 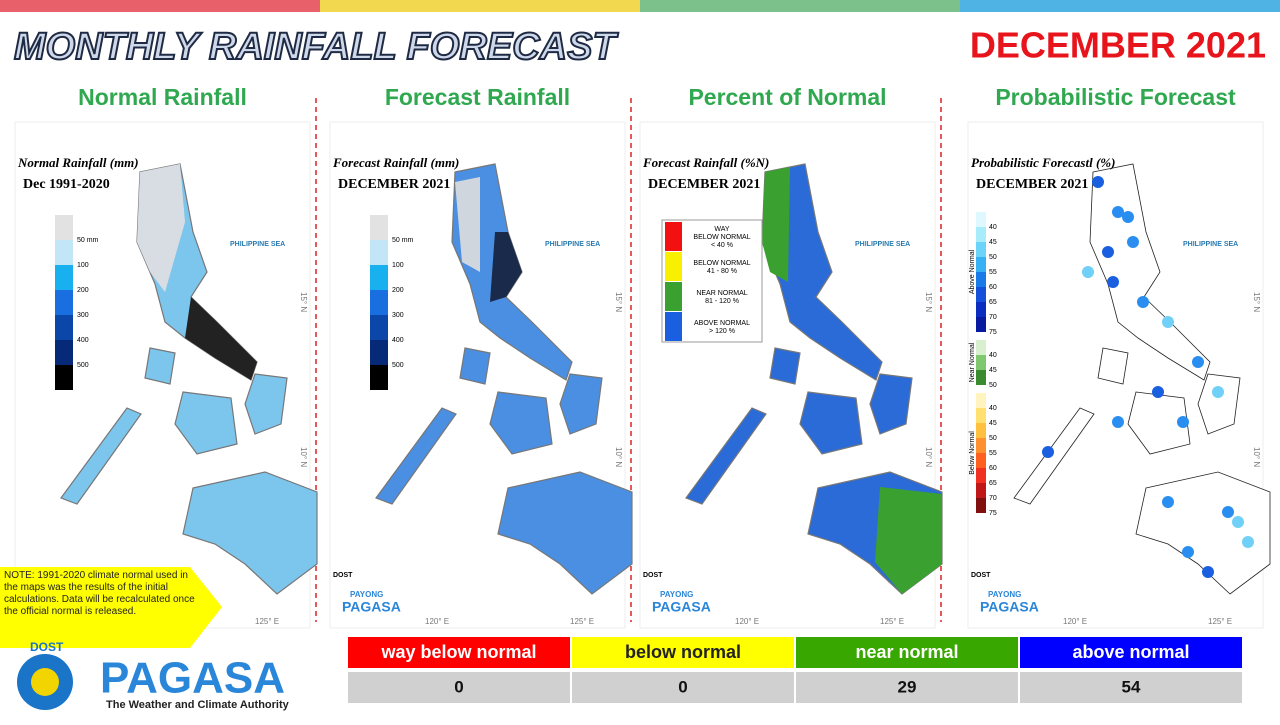 What do you see at coordinates (83, 265) in the screenshot?
I see `legend-label: 100` at bounding box center [83, 265].